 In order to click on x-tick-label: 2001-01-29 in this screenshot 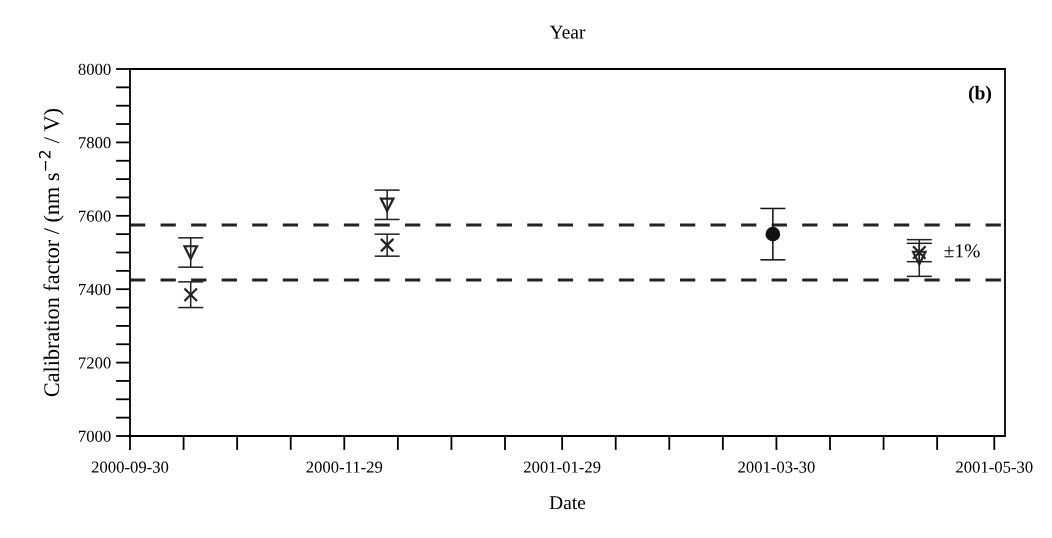, I will do `click(562, 467)`.